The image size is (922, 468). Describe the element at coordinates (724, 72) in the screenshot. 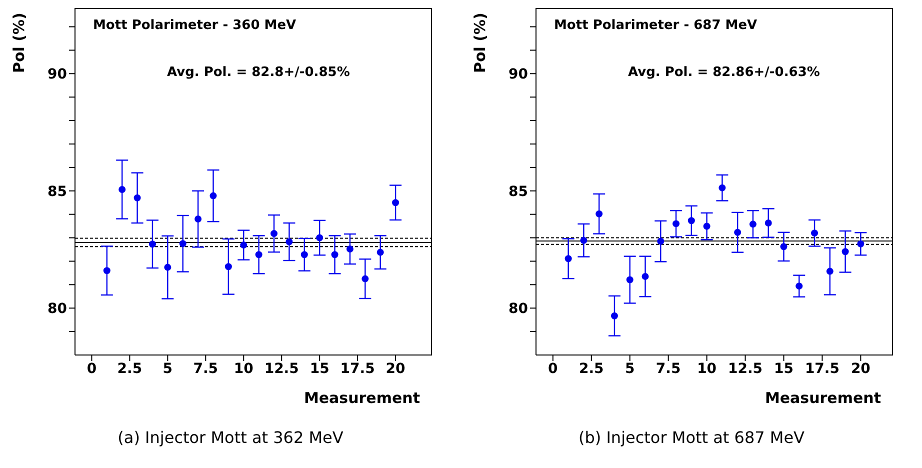

I see `annotation: Avg. Pol. = 82.86+/-0.63%` at that location.